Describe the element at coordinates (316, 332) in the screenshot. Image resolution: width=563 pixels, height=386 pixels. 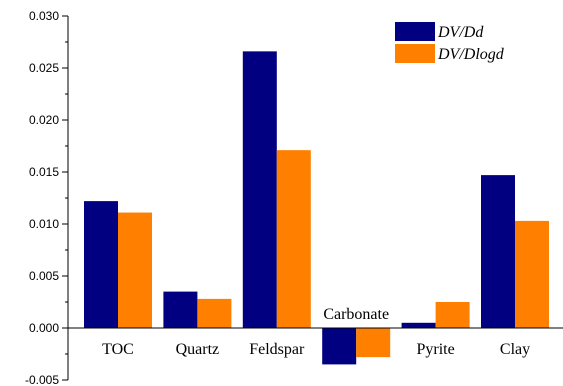
I see `category-labels: TOC Quartz Feldspar Carbonate Pyrite Clay` at that location.